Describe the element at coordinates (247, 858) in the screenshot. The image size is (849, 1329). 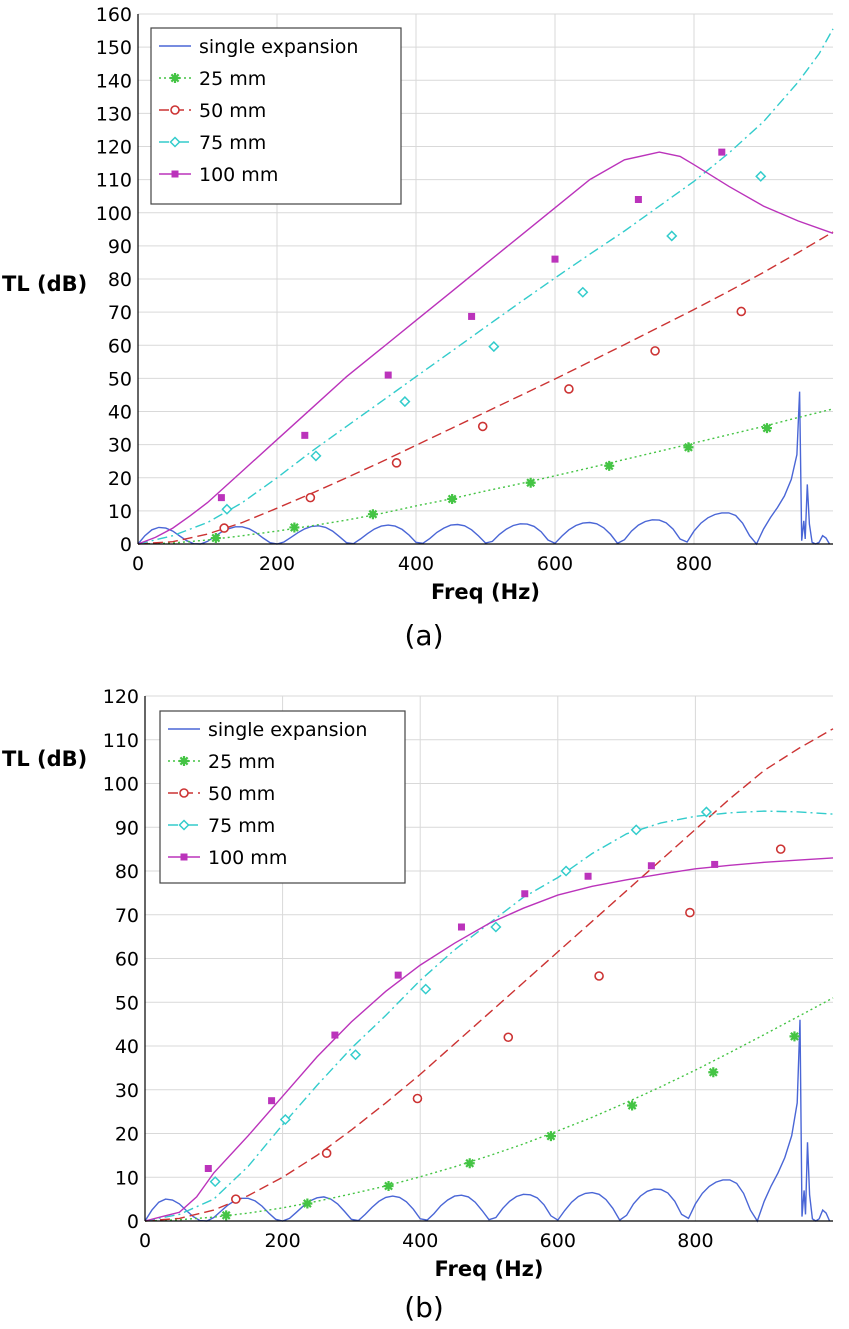
I see `legend-label: 100 mm` at that location.